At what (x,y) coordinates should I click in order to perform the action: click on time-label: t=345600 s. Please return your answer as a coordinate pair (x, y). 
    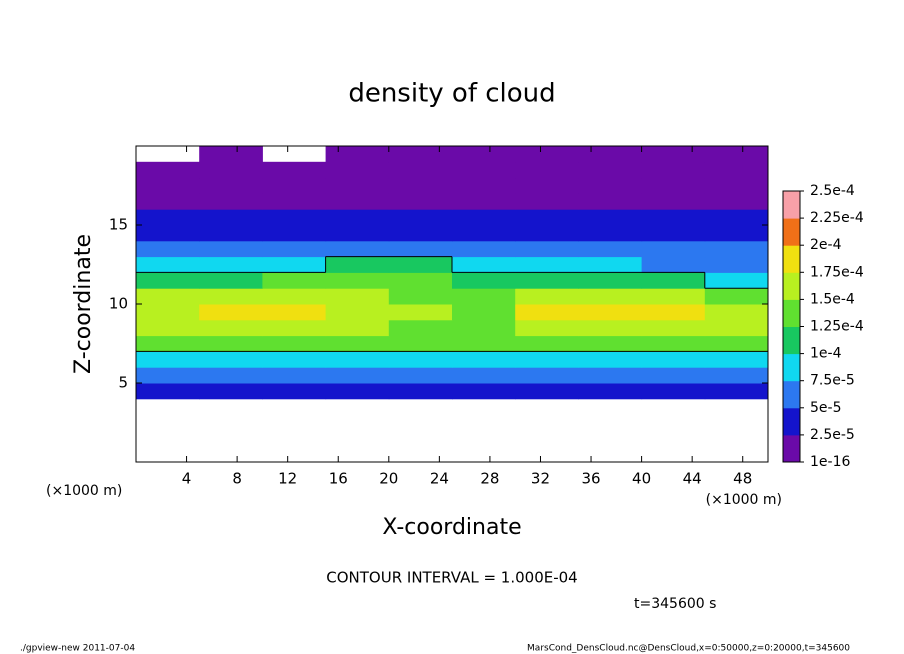
    Looking at the image, I should click on (675, 604).